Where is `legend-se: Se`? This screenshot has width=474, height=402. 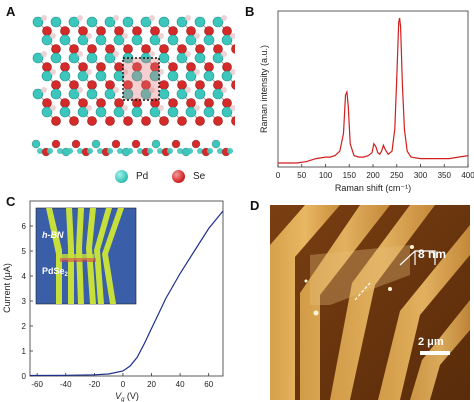
legend-se: Se is located at coordinates (188, 176).